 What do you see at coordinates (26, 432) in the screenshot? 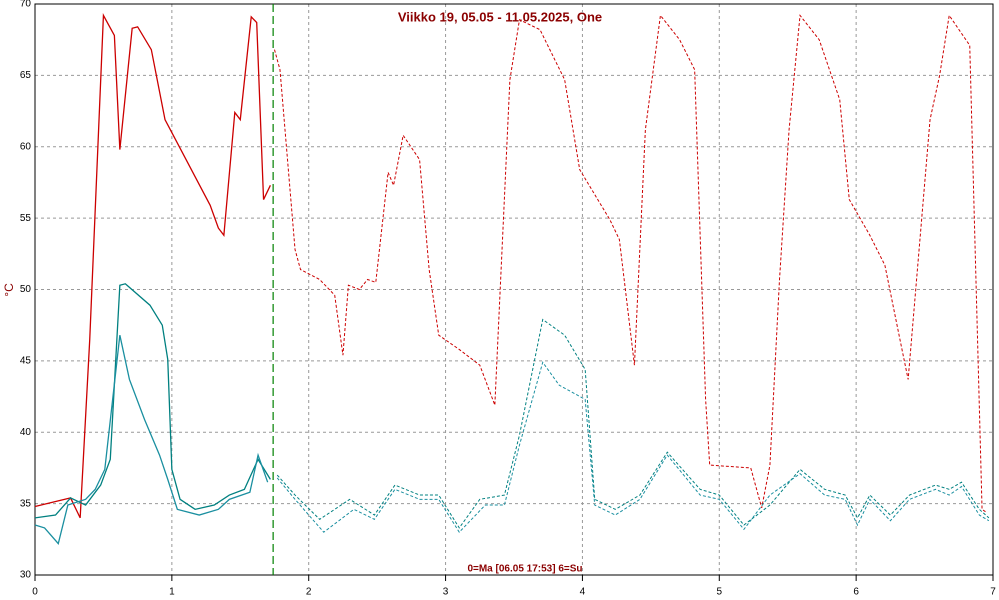
I see `y-tick-label: 40` at bounding box center [26, 432].